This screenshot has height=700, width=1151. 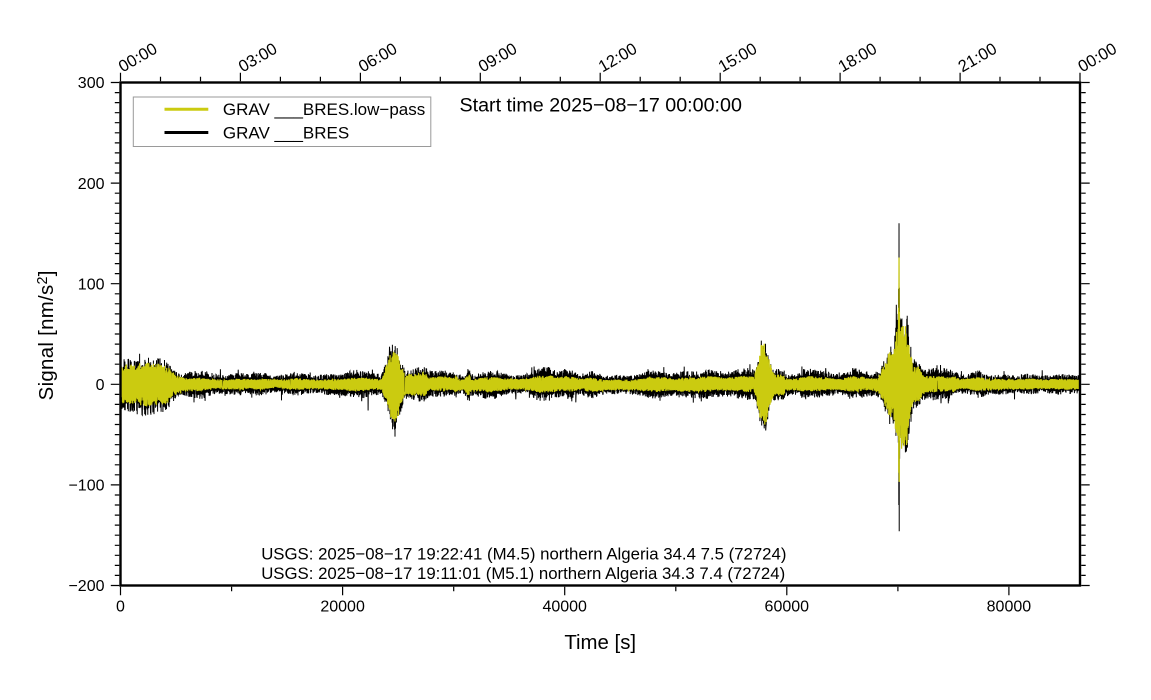 I want to click on svg-text: GRAV ___BRES, so click(x=286, y=133).